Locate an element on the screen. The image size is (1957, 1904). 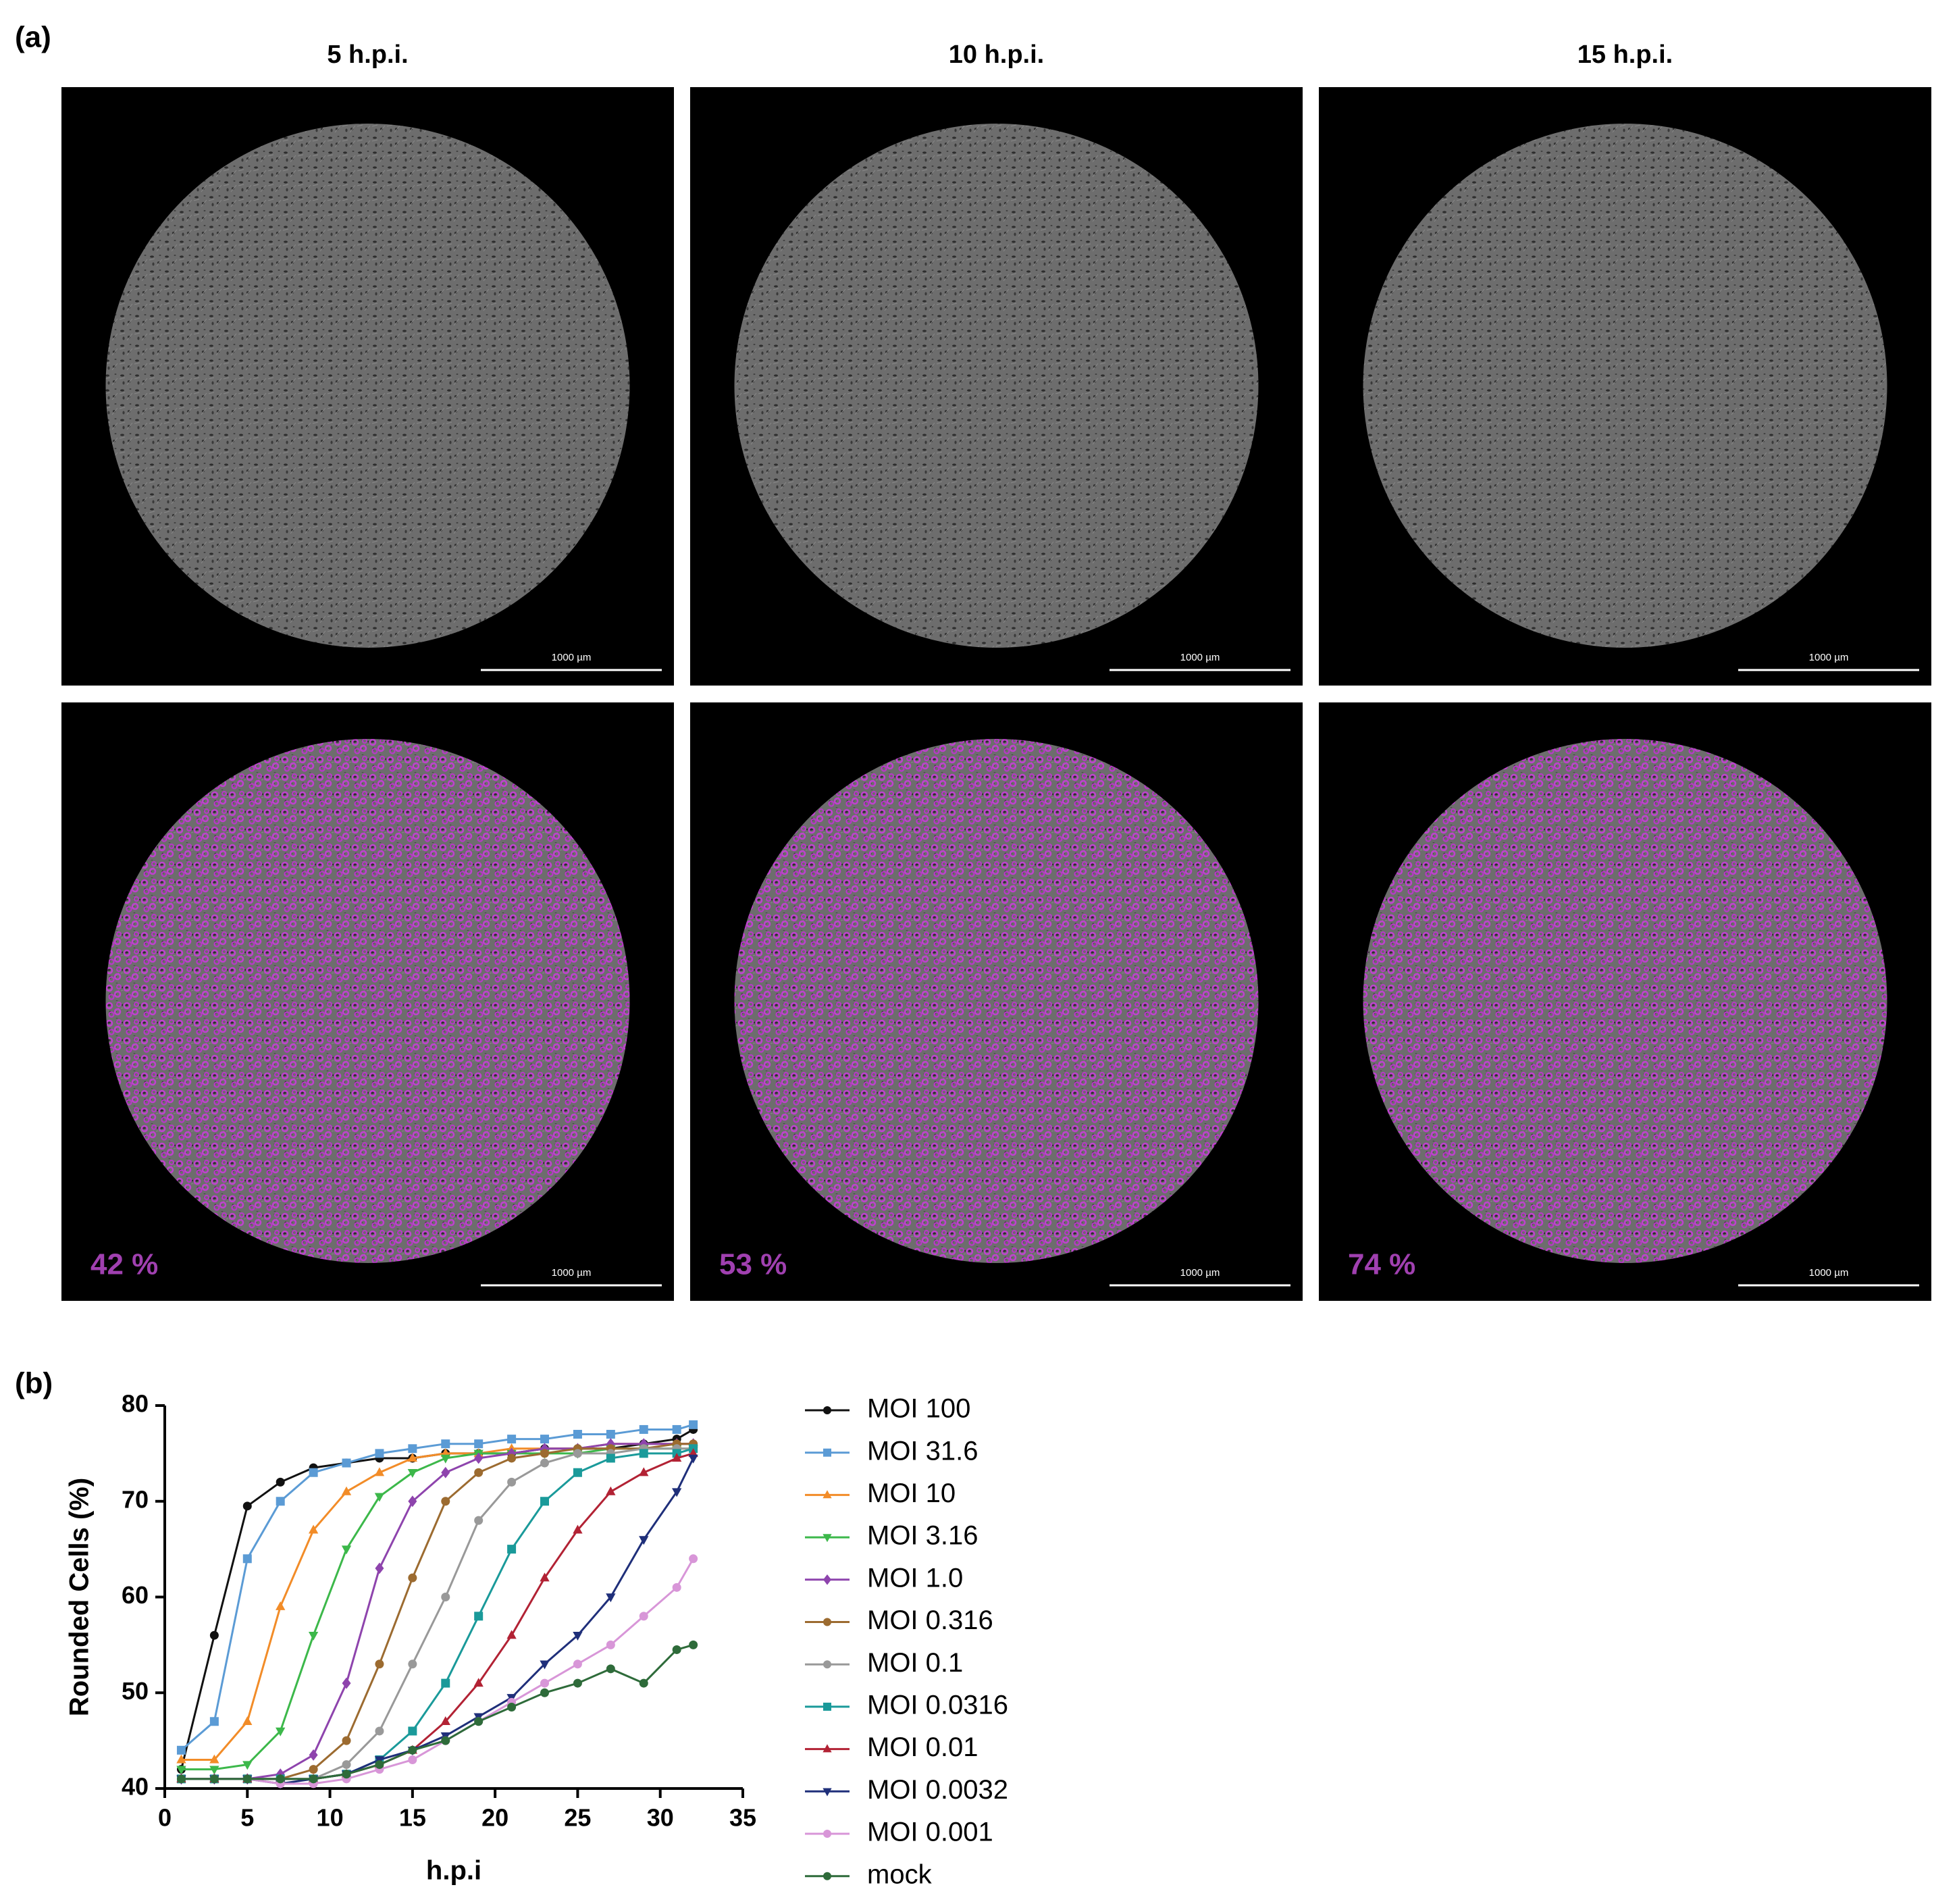
legend-label: MOI 0.316 is located at coordinates (930, 1620).